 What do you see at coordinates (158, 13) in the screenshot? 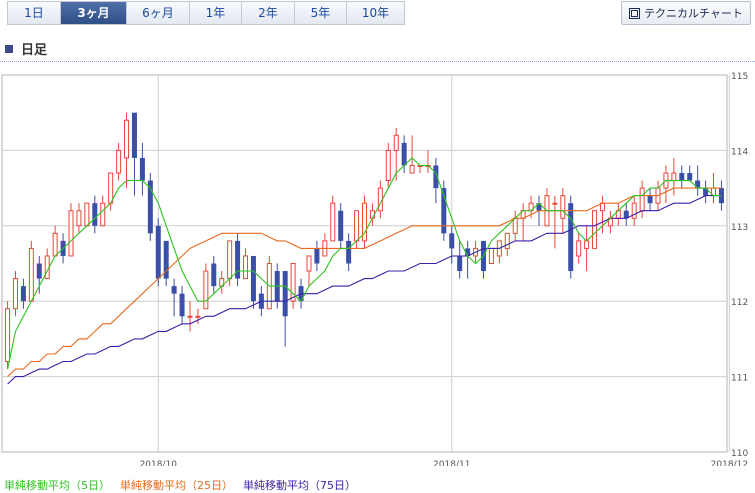
I see `tab-2: 6ヶ月` at bounding box center [158, 13].